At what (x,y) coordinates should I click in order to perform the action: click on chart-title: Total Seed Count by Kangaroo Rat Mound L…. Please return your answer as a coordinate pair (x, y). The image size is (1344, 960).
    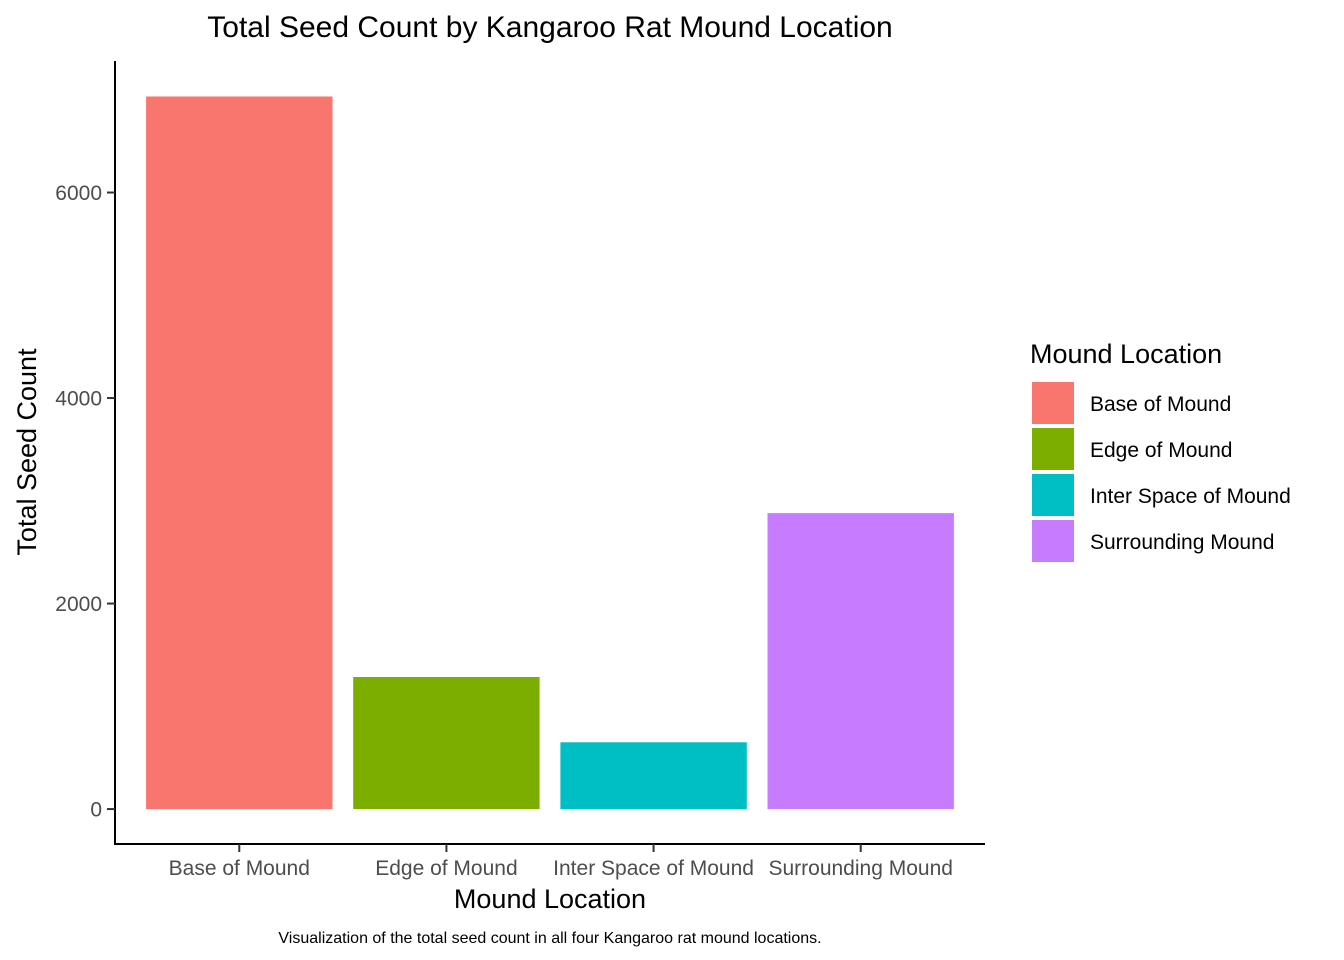
    Looking at the image, I should click on (549, 27).